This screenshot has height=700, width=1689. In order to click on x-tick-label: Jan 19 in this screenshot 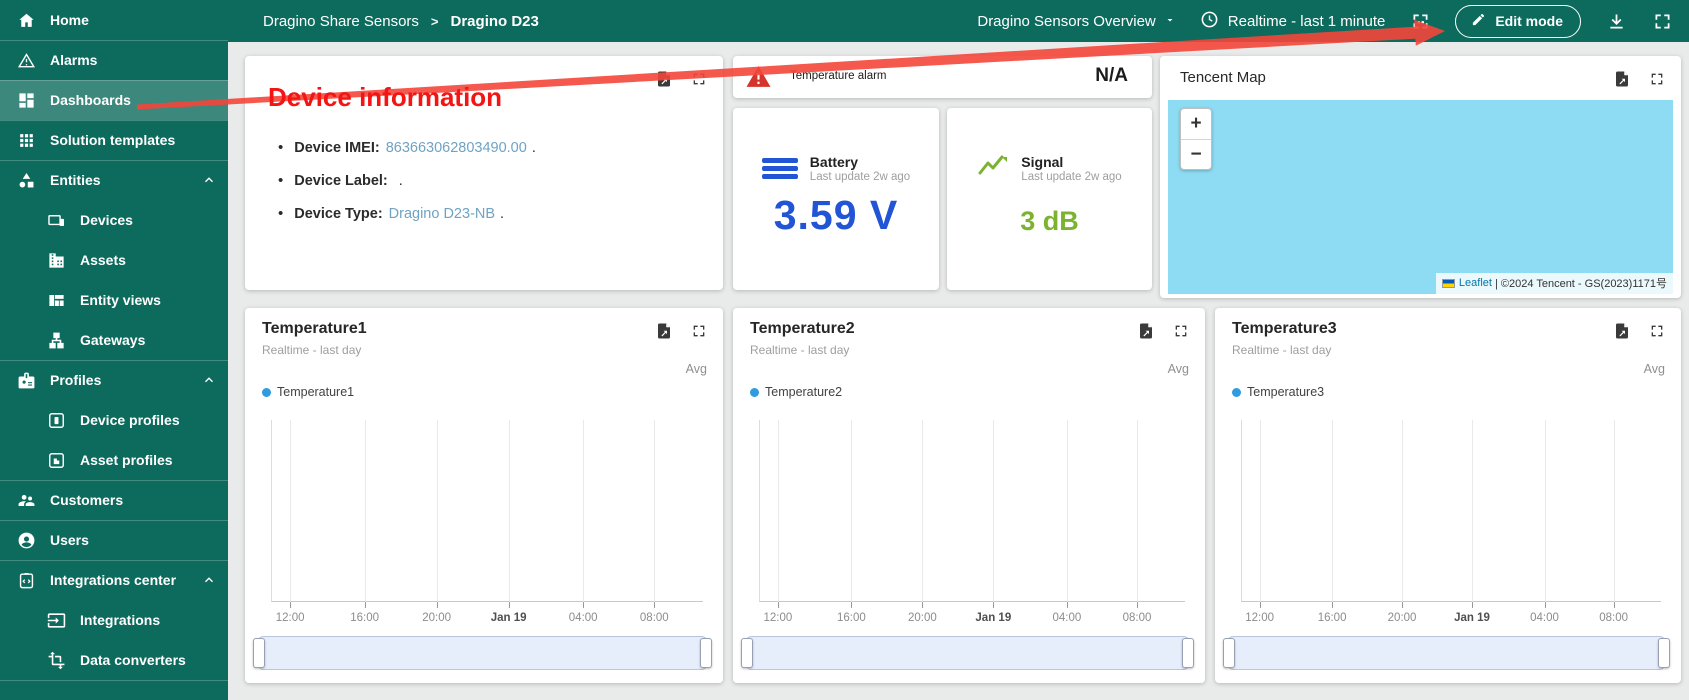, I will do `click(1472, 618)`.